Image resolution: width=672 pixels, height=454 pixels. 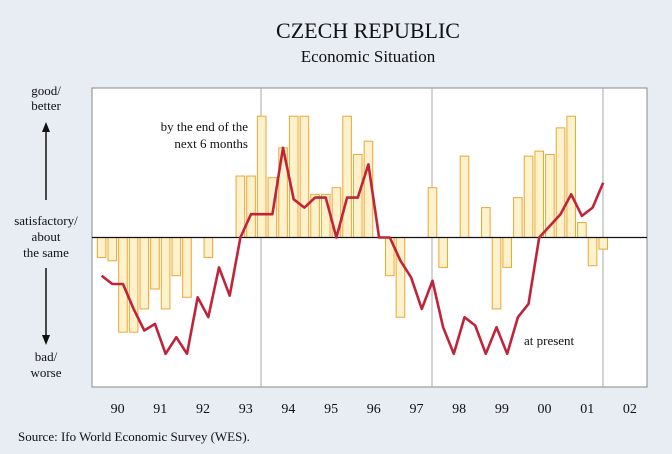 What do you see at coordinates (246, 409) in the screenshot?
I see `x-tick-label: 93` at bounding box center [246, 409].